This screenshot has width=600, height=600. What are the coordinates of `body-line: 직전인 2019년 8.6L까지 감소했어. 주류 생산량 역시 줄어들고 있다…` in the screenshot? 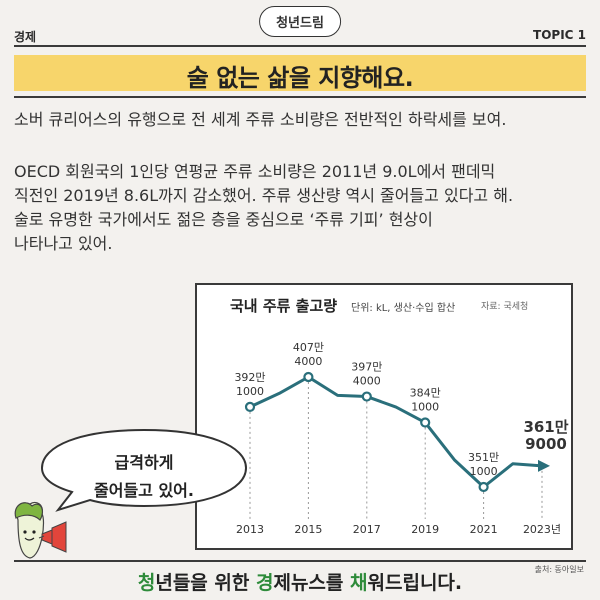 It's located at (264, 195).